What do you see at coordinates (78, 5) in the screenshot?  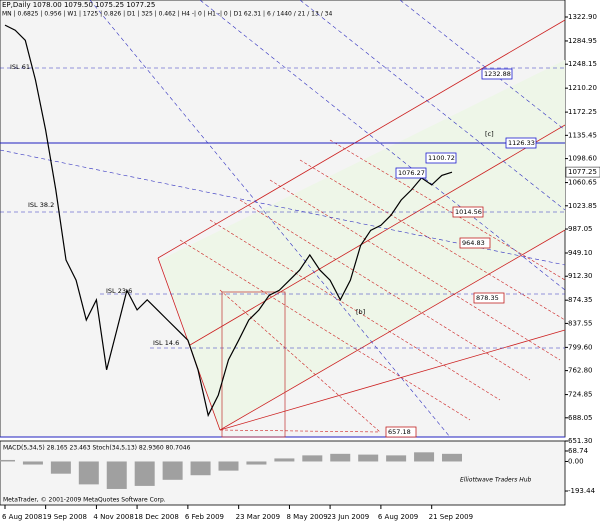 I see `header: EP,Daily 1078.00 1079.50 1075.25 1077.25` at bounding box center [78, 5].